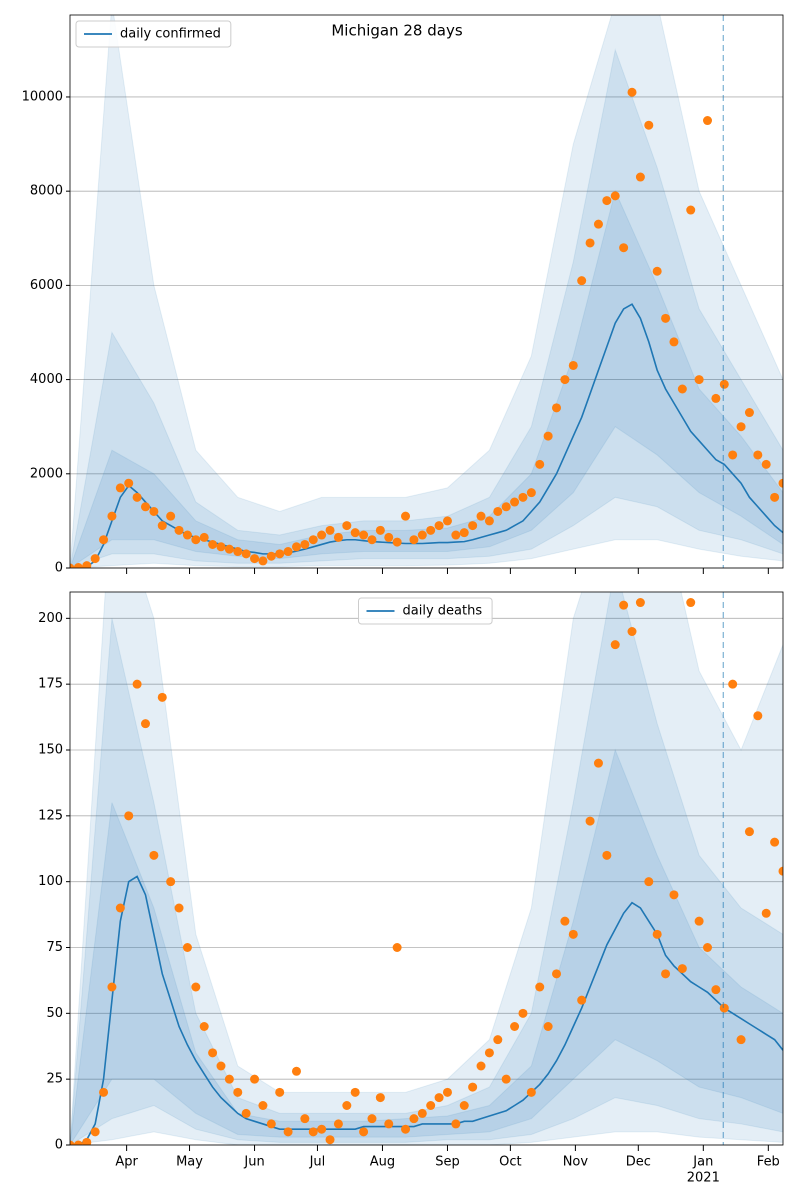 This screenshot has width=800, height=1200. I want to click on y-tick-label: 10000, so click(42, 96).